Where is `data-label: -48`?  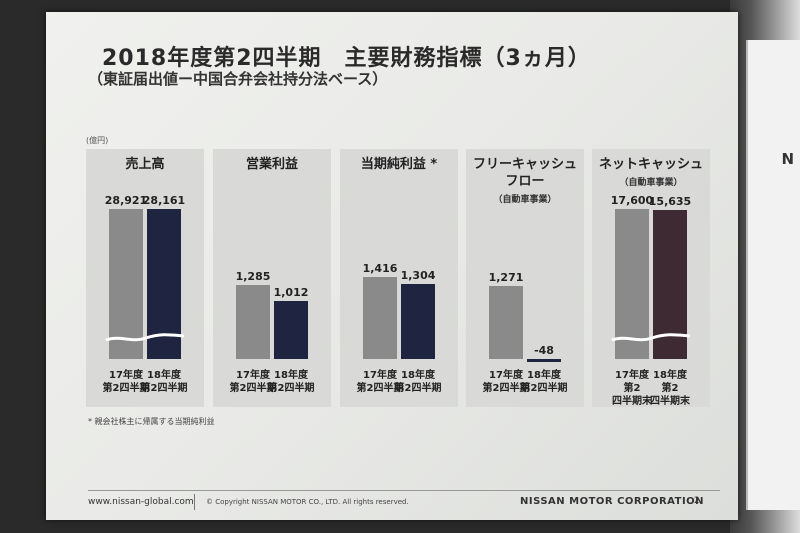
data-label: -48 is located at coordinates (544, 350).